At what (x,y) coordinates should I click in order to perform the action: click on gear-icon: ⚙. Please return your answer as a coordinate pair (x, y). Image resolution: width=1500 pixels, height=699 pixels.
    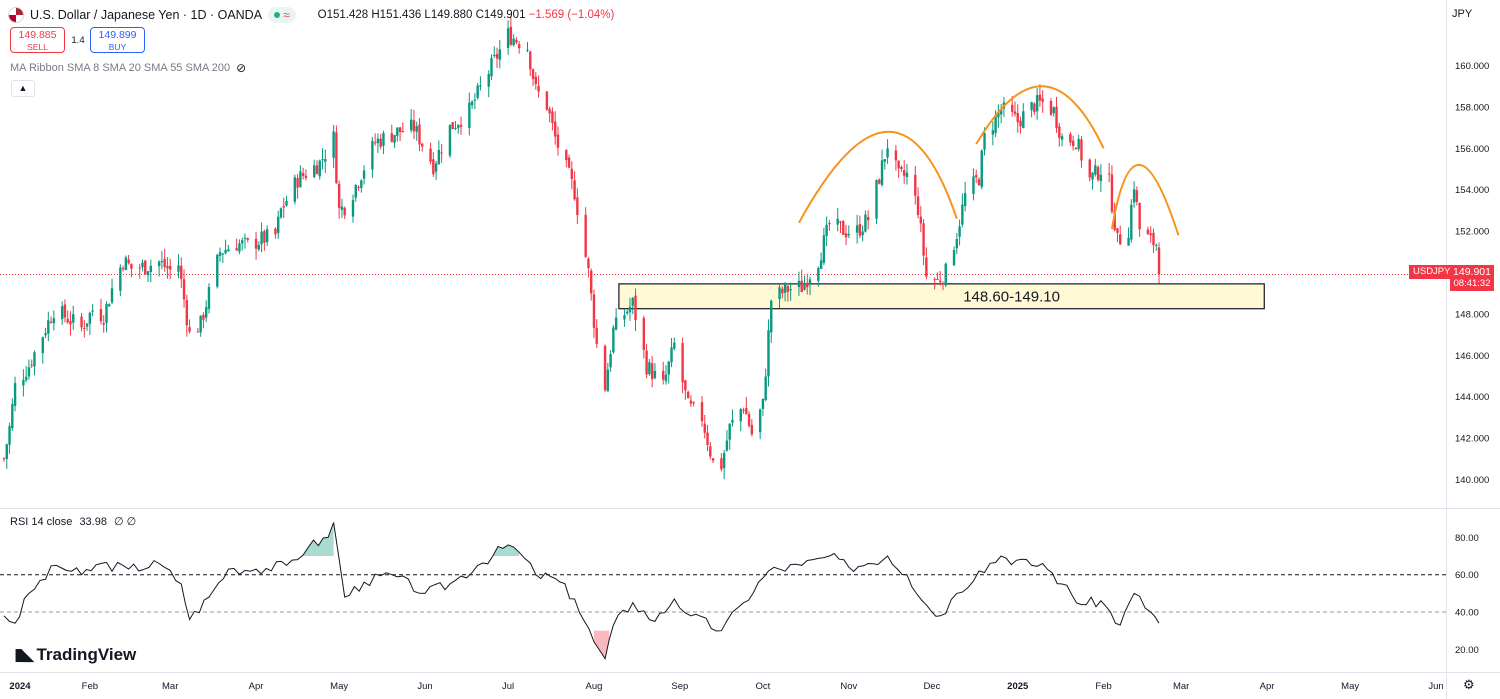
    Looking at the image, I should click on (1469, 684).